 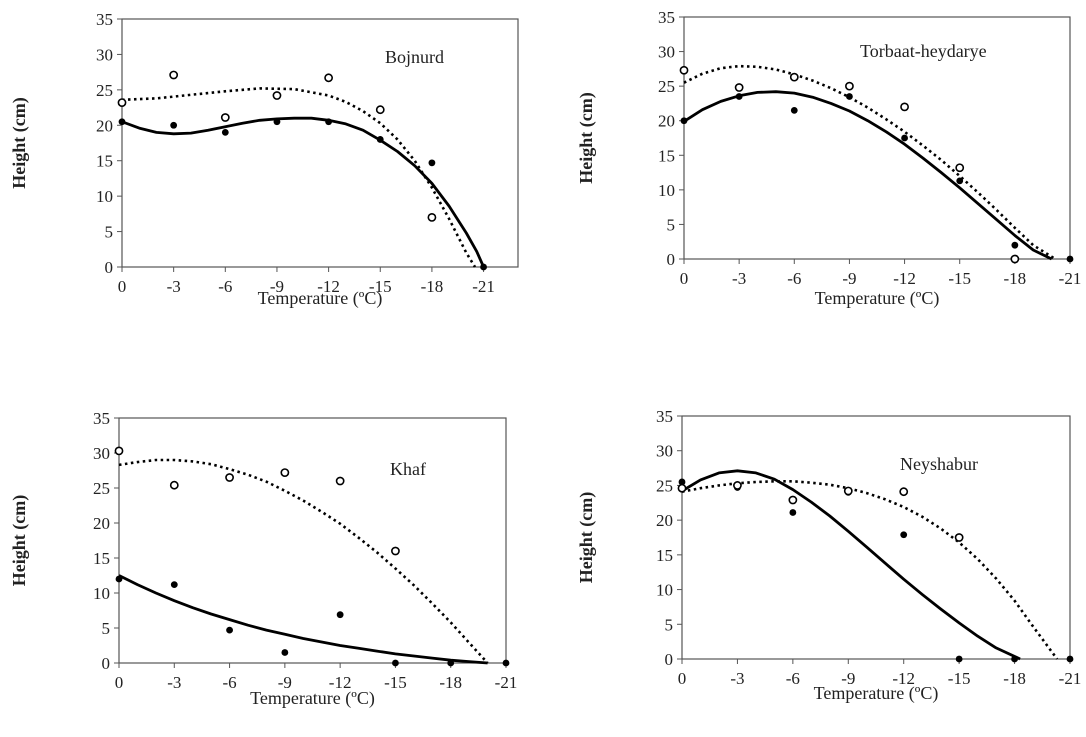 What do you see at coordinates (923, 51) in the screenshot?
I see `panel-location-label: Torbaat-heydarye` at bounding box center [923, 51].